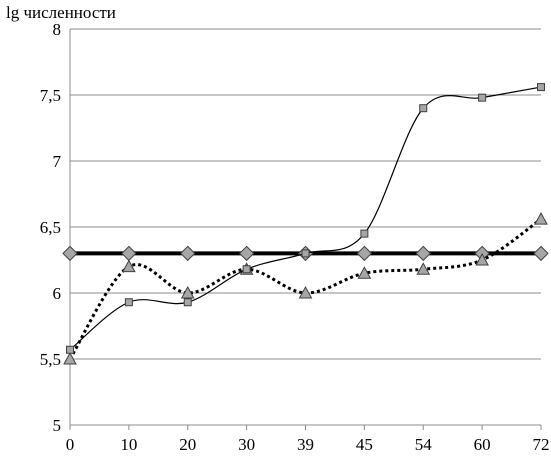 Image resolution: width=551 pixels, height=457 pixels. I want to click on y-tick-label: 6,5, so click(50, 227).